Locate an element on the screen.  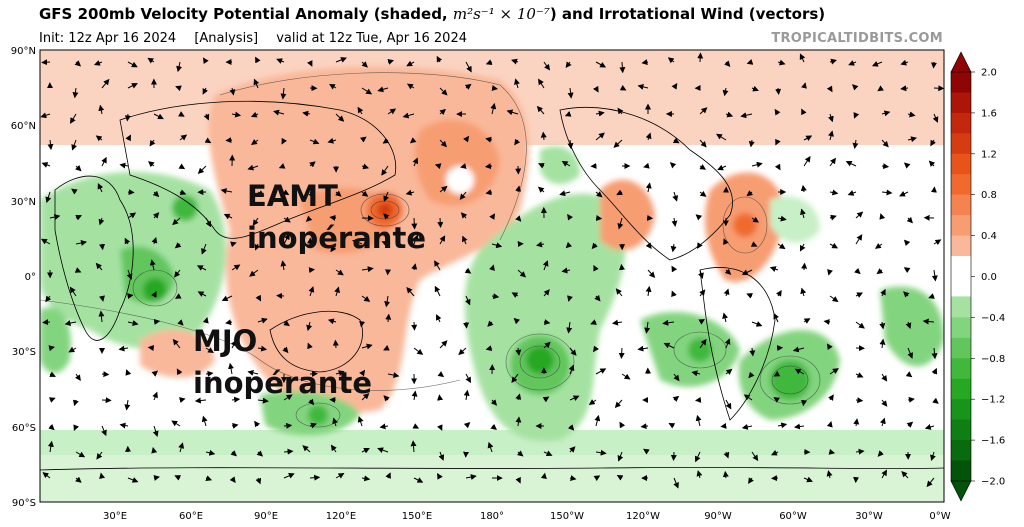
lon-label: 60°E is located at coordinates (191, 516).